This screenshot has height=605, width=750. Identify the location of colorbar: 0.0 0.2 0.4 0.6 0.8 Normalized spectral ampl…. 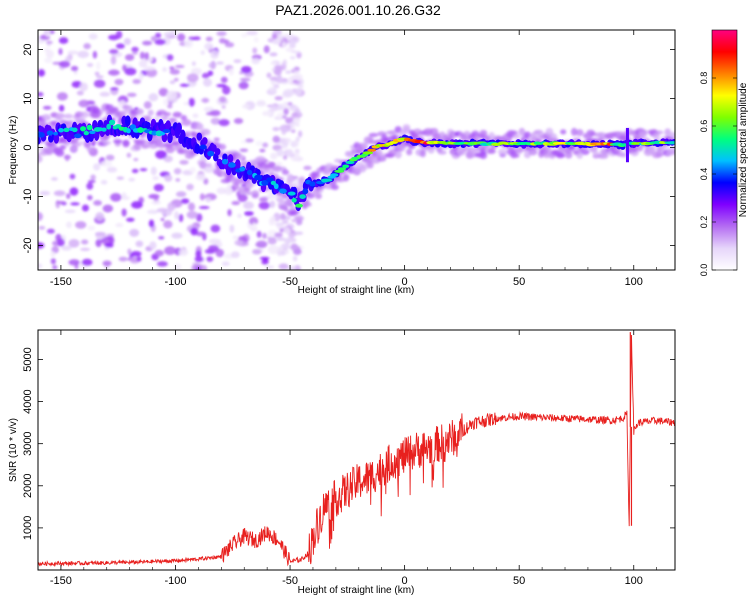
(724, 152).